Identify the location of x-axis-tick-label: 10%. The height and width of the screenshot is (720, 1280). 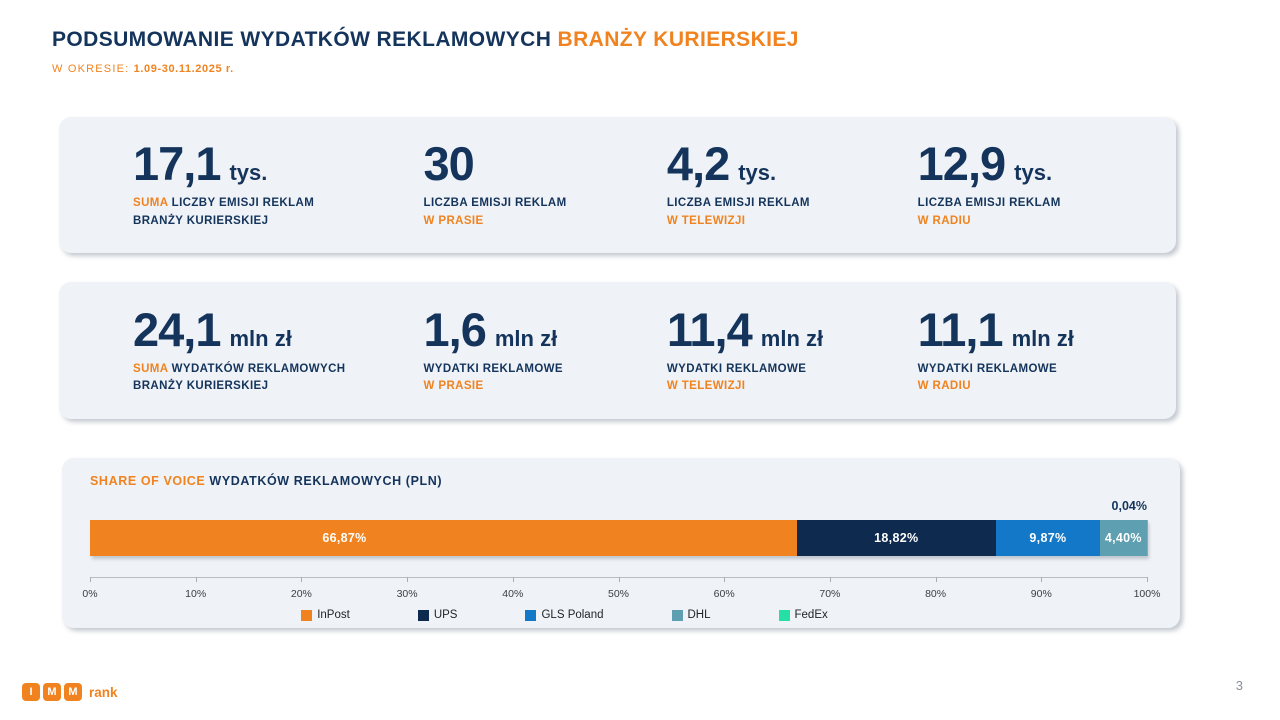
(196, 594).